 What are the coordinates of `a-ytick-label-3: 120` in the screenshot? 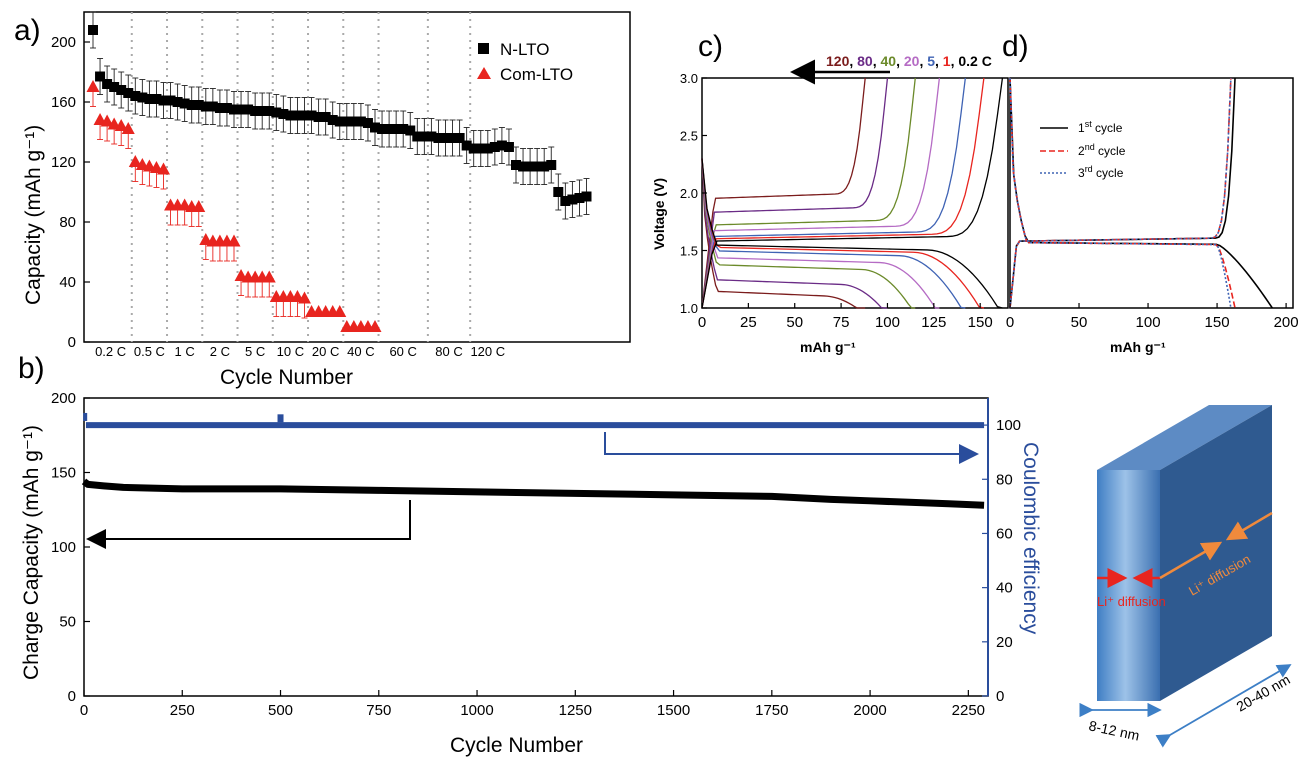 It's located at (63, 162).